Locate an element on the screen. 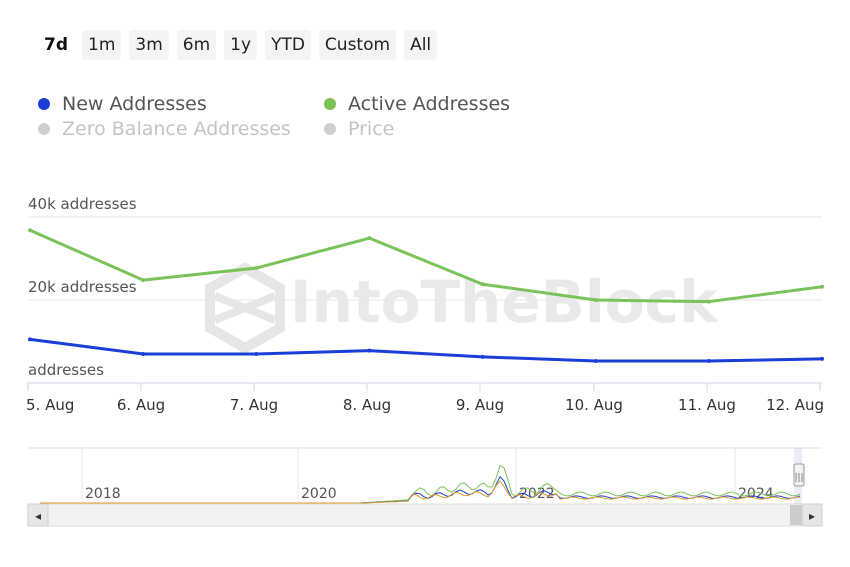  x-tick-label: 6. Aug is located at coordinates (141, 405).